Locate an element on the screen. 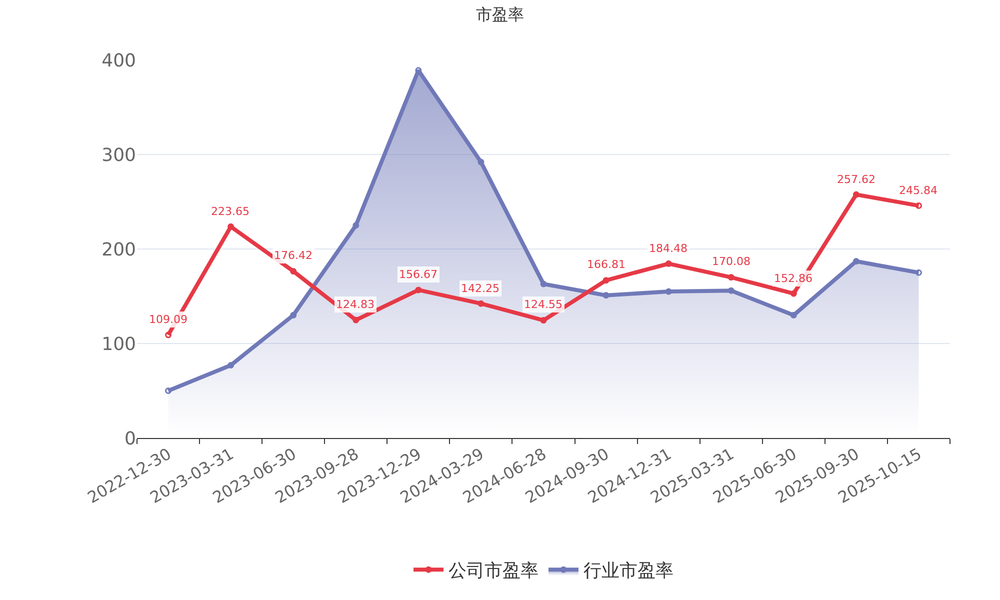 This screenshot has width=1000, height=600. legend-label: 行业市盈率 is located at coordinates (629, 571).